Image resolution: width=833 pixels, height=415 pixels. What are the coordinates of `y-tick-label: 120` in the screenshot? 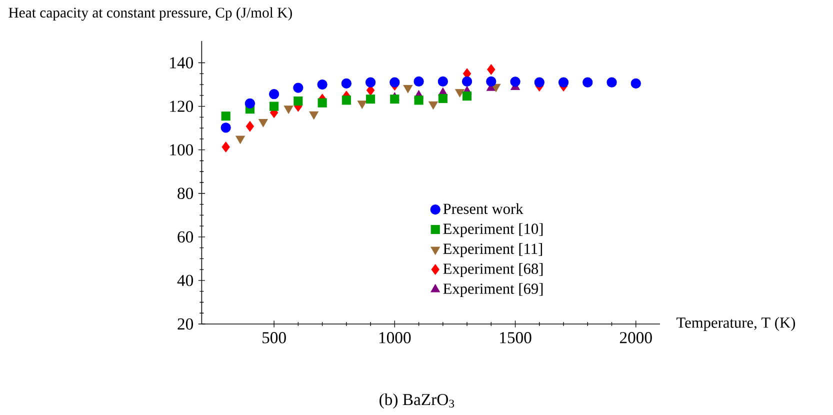 It's located at (182, 106).